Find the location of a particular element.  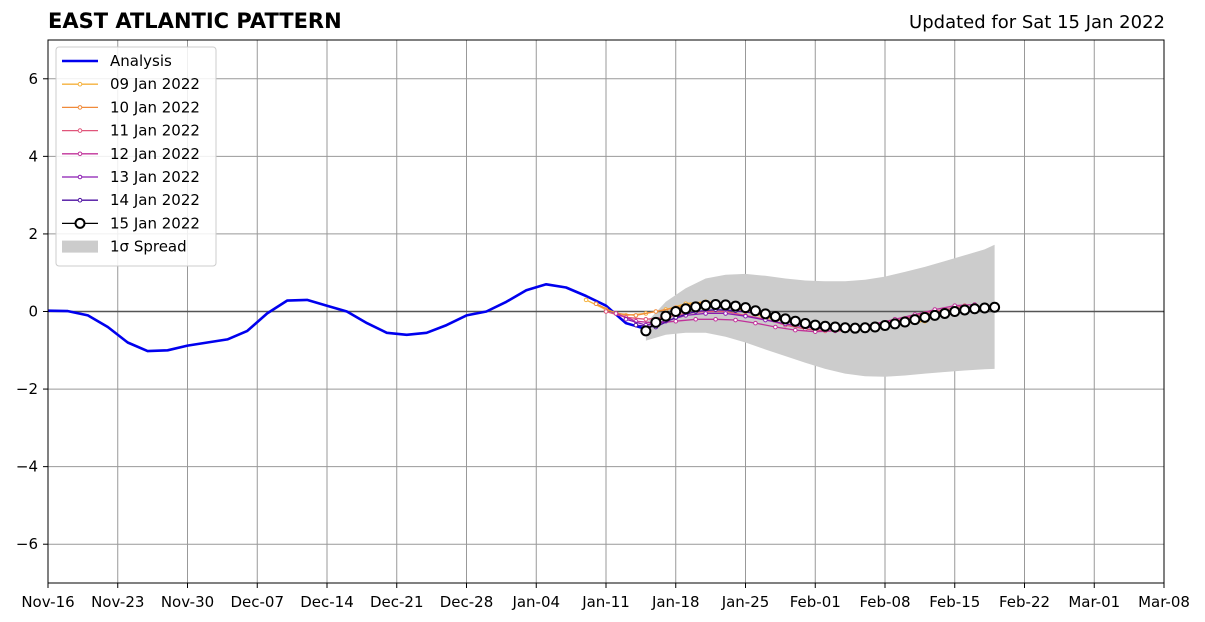

x-tick-label: Feb-15 is located at coordinates (954, 602).